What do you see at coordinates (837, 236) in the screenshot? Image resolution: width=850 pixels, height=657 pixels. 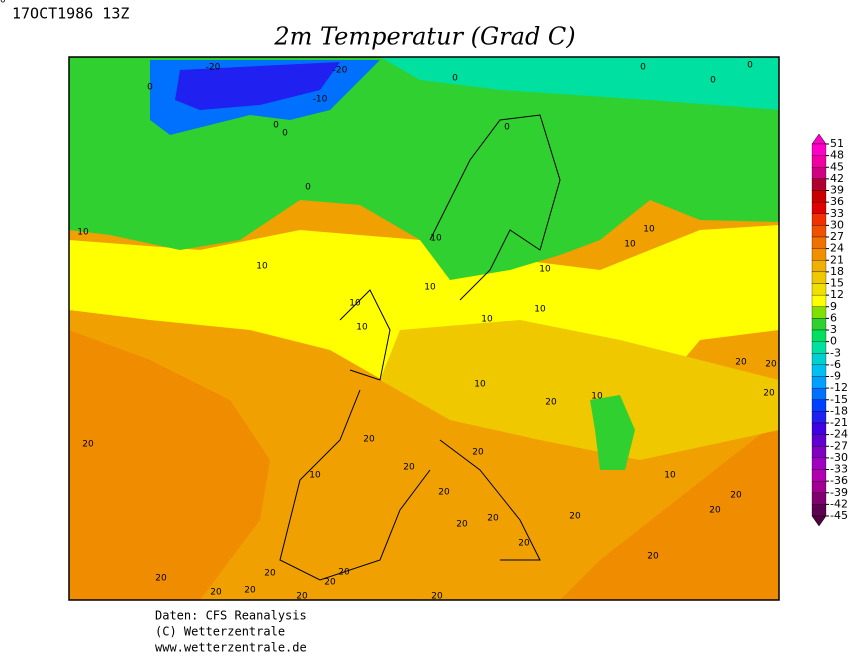 I see `colorbar-label: 27` at bounding box center [837, 236].